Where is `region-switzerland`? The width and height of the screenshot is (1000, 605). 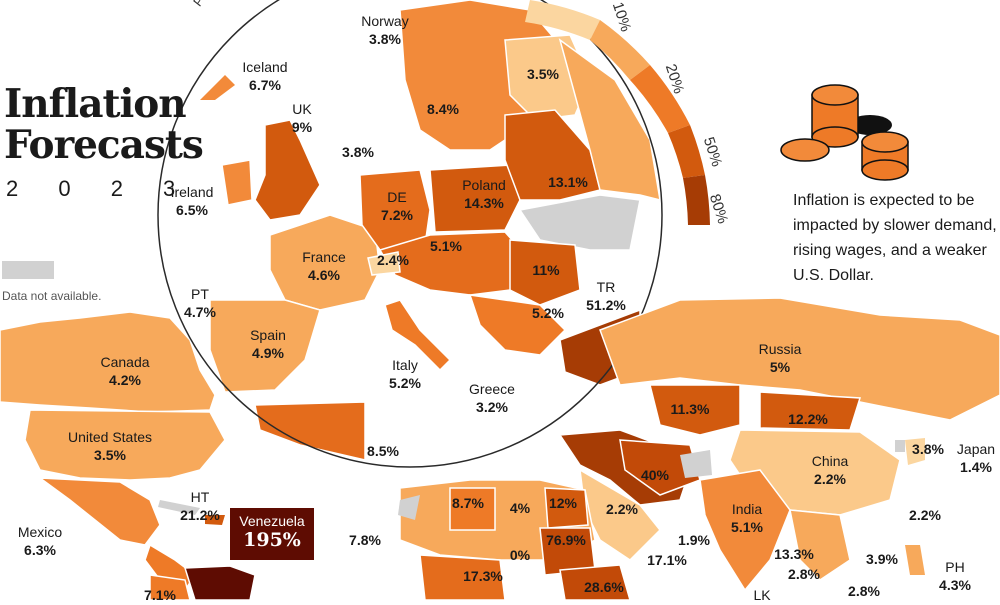
region-switzerland is located at coordinates (384, 263).